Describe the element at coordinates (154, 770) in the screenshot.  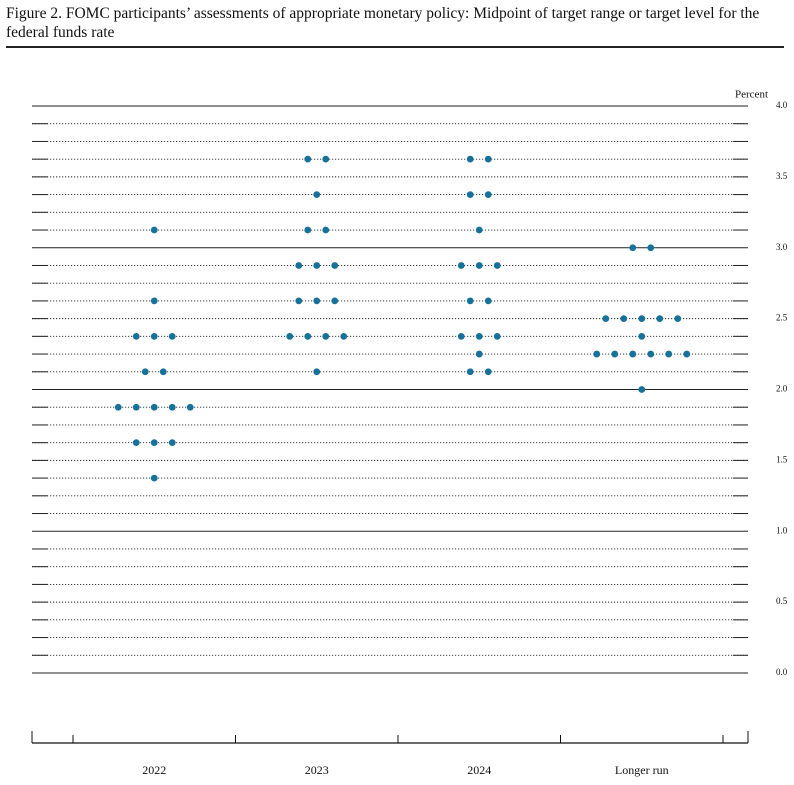
I see `x-tick-label: 2022` at that location.